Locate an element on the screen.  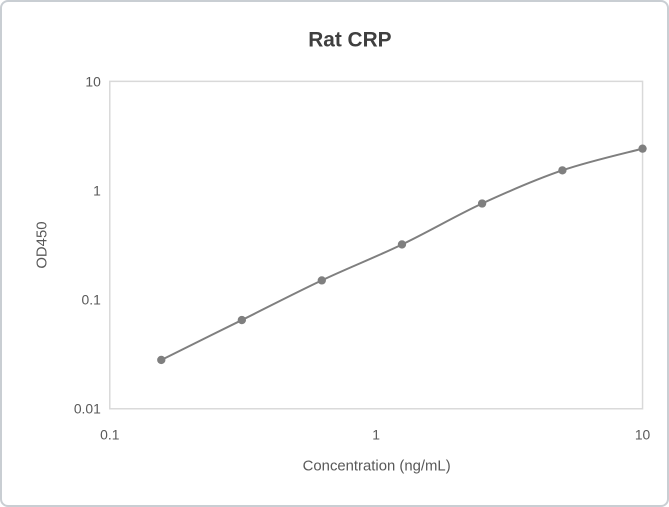
chart-title: Rat CRP is located at coordinates (349, 40).